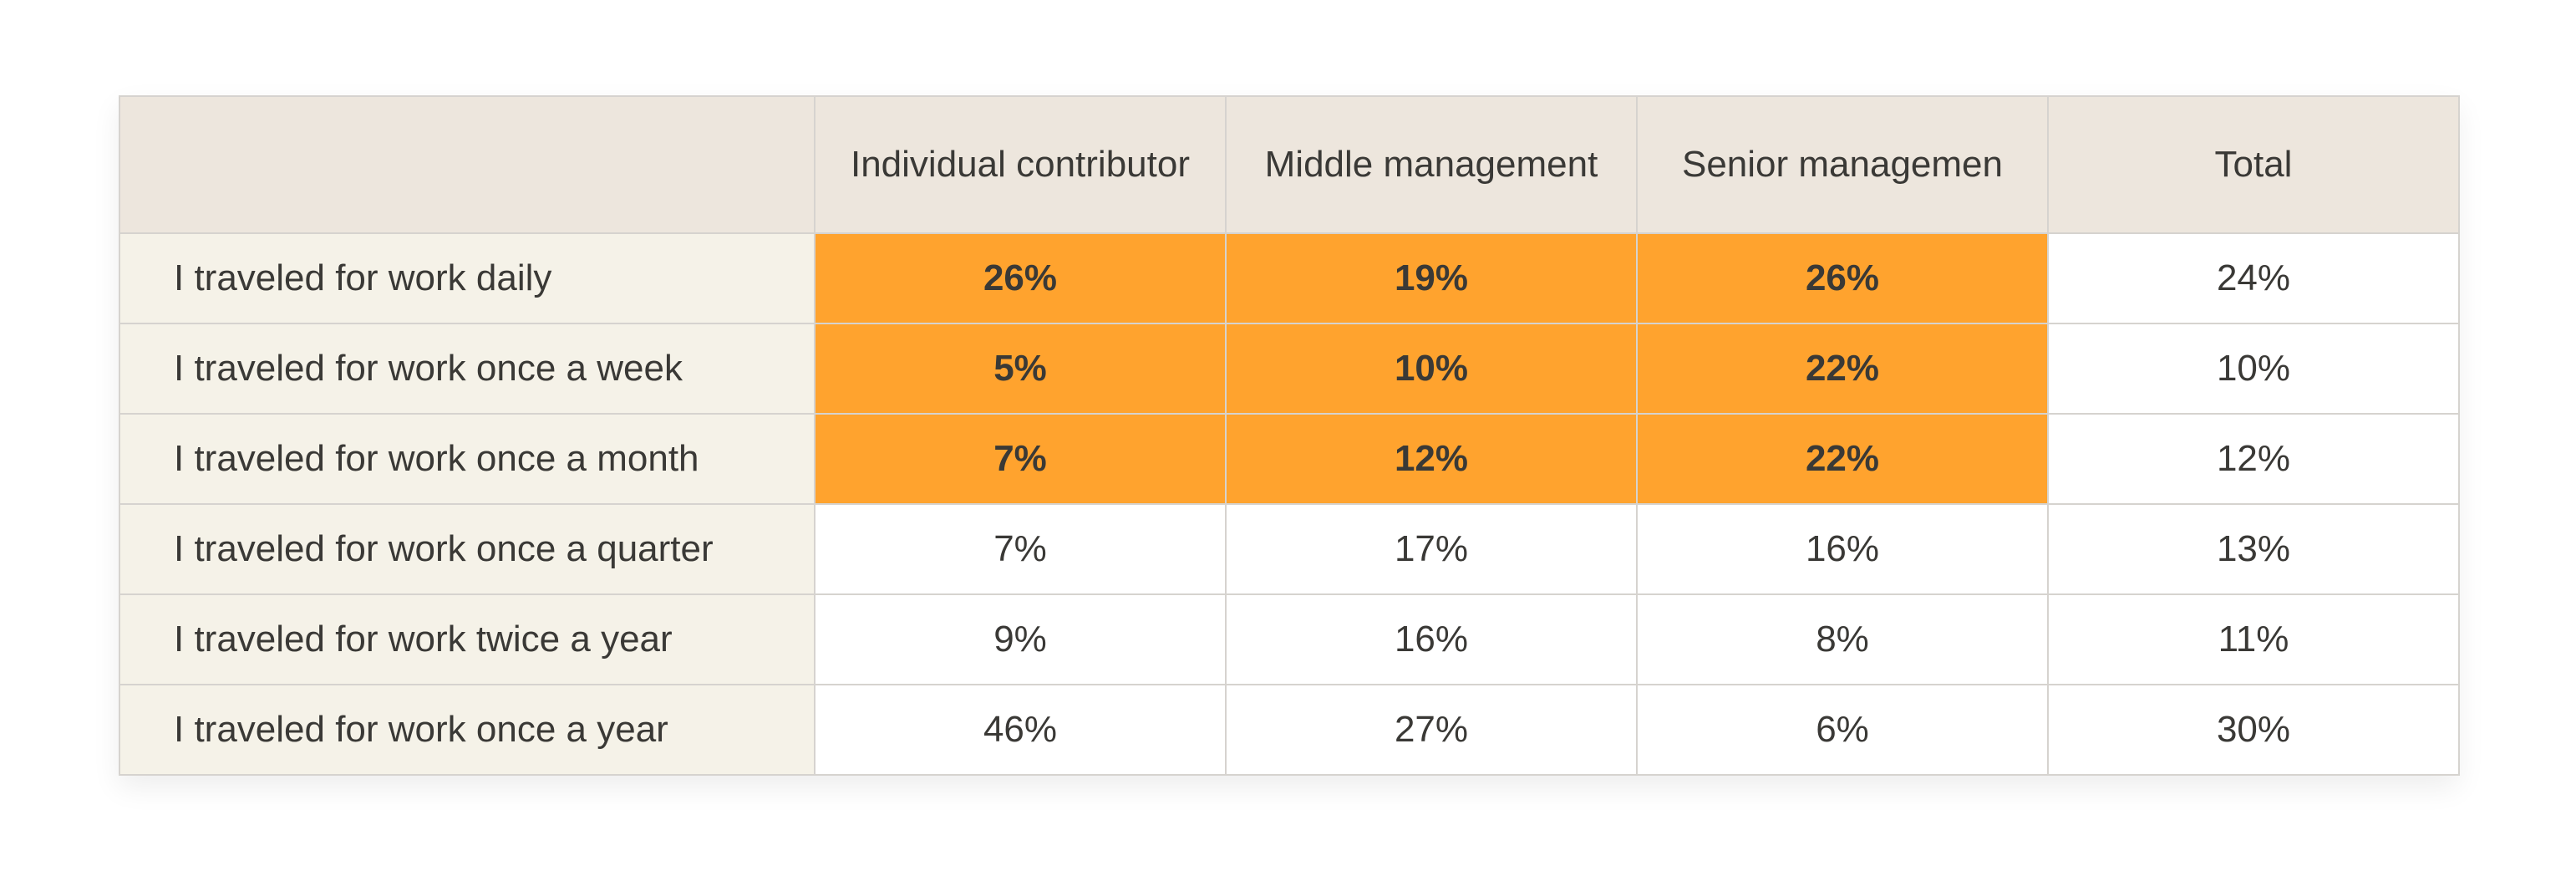 This screenshot has width=2576, height=871. Describe the element at coordinates (467, 278) in the screenshot. I see `row-label: I traveled for work daily` at that location.